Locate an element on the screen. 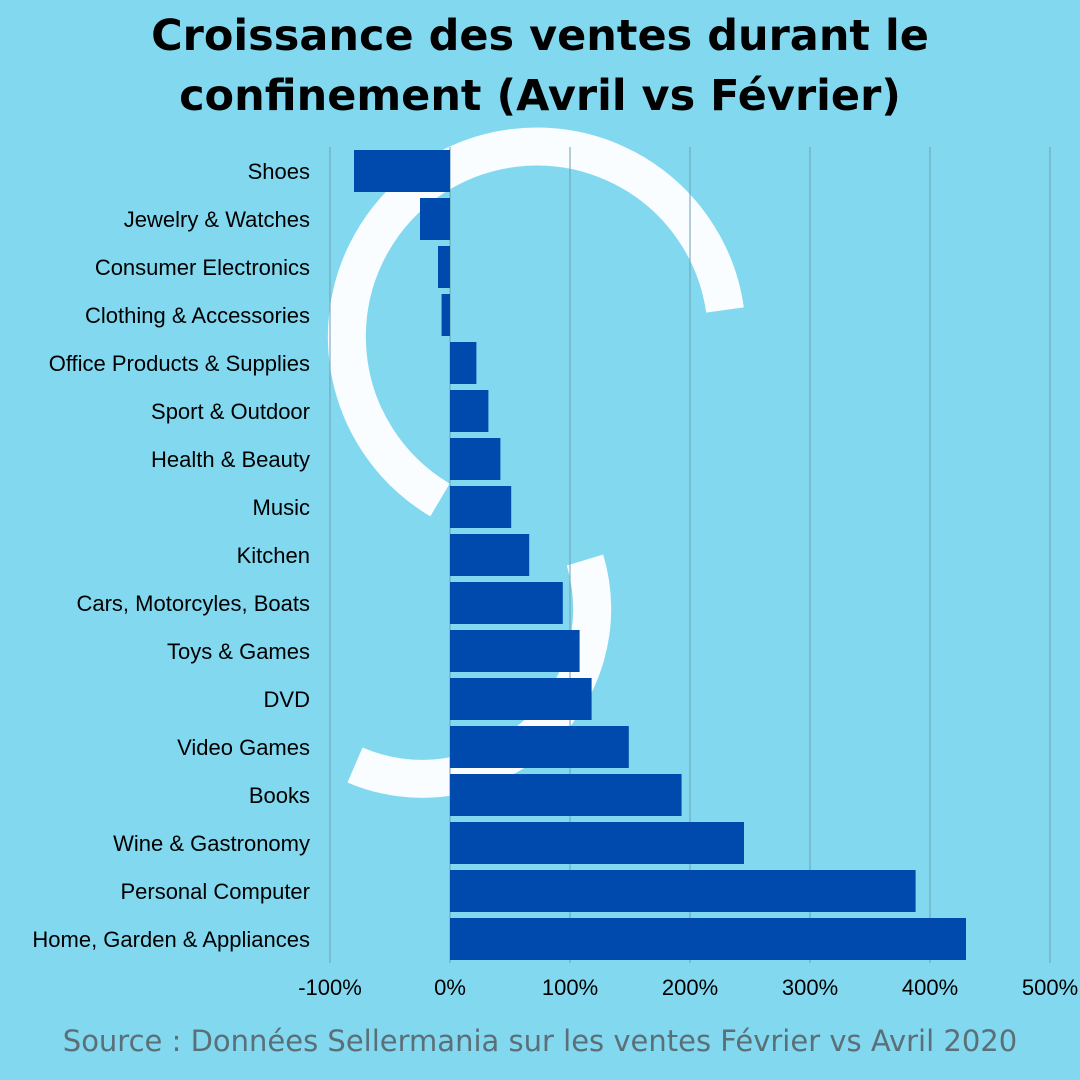 The image size is (1080, 1080). bar-sport-outdoor is located at coordinates (469, 411).